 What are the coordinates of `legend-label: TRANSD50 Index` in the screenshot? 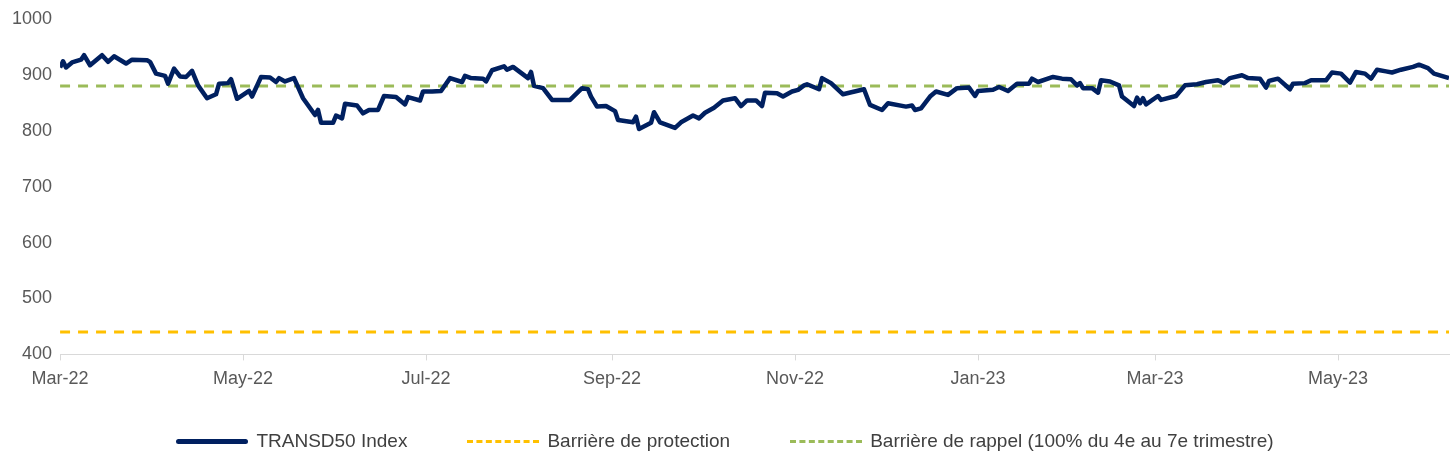 It's located at (332, 441).